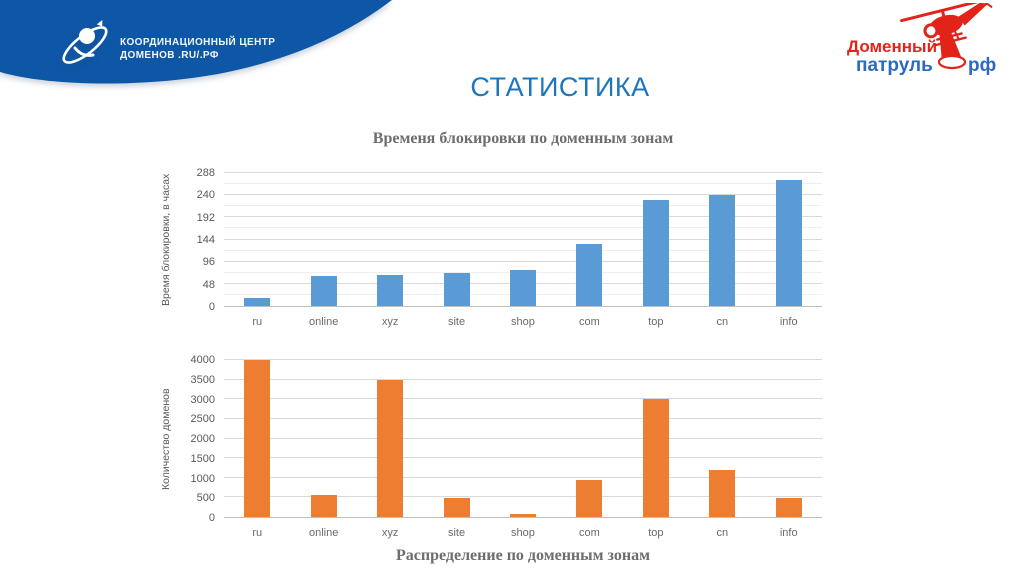 Image resolution: width=1024 pixels, height=574 pixels. Describe the element at coordinates (523, 138) in the screenshot. I see `chart-title: Временя блокировки по доменным зонам` at that location.